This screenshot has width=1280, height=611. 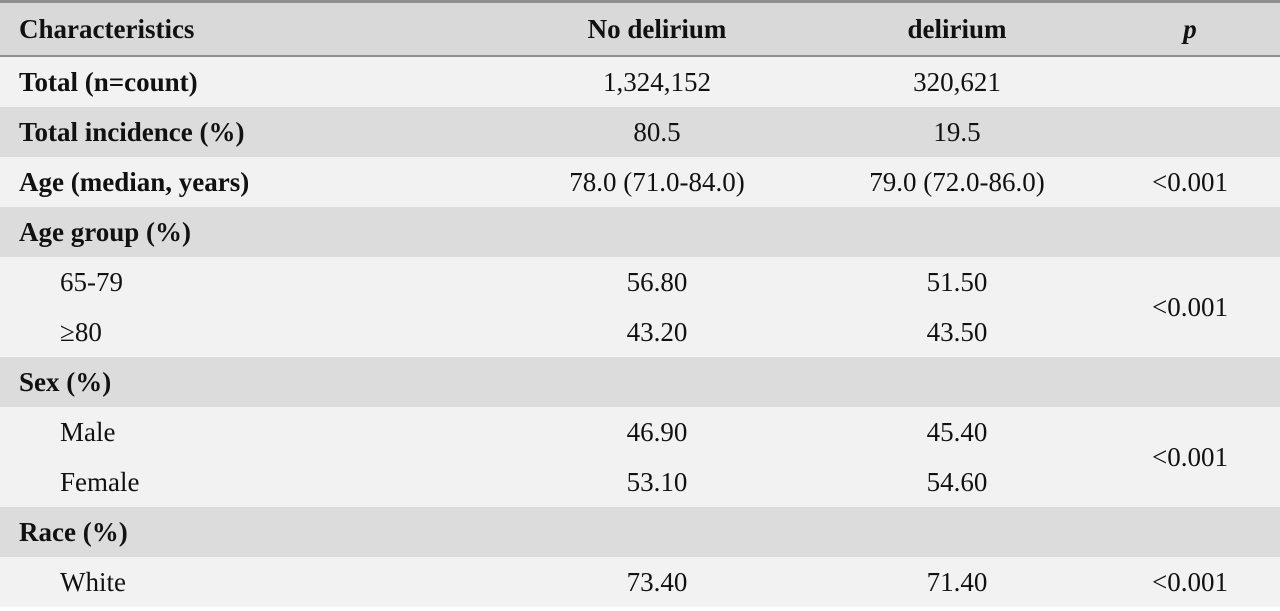 What do you see at coordinates (105, 231) in the screenshot?
I see `section-label: Age group (%)` at bounding box center [105, 231].